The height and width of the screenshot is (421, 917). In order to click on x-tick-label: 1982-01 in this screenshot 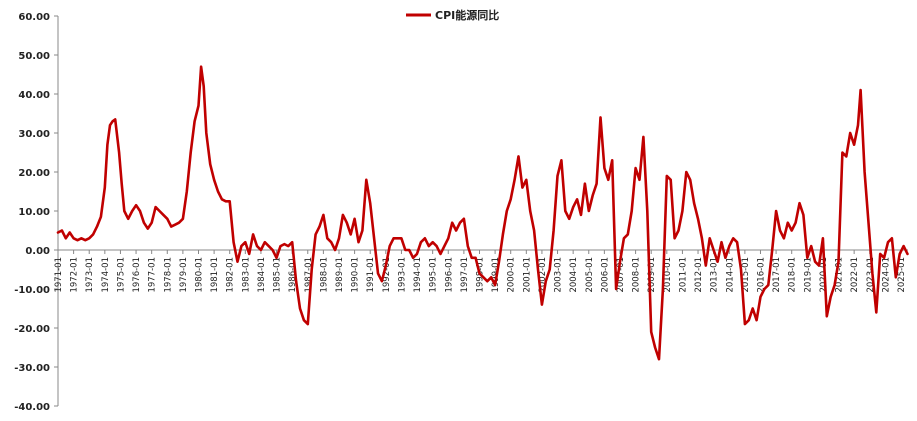, I will do `click(231, 275)`.